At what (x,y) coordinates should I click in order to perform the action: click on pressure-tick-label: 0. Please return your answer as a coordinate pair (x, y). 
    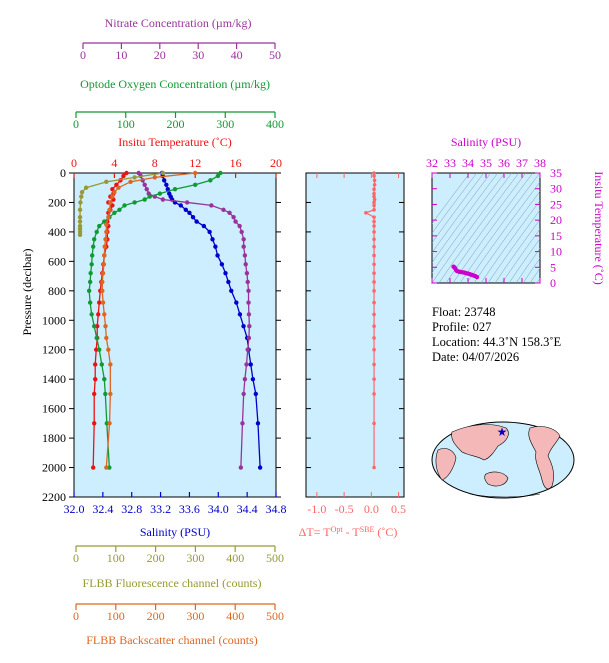
    Looking at the image, I should click on (63, 173).